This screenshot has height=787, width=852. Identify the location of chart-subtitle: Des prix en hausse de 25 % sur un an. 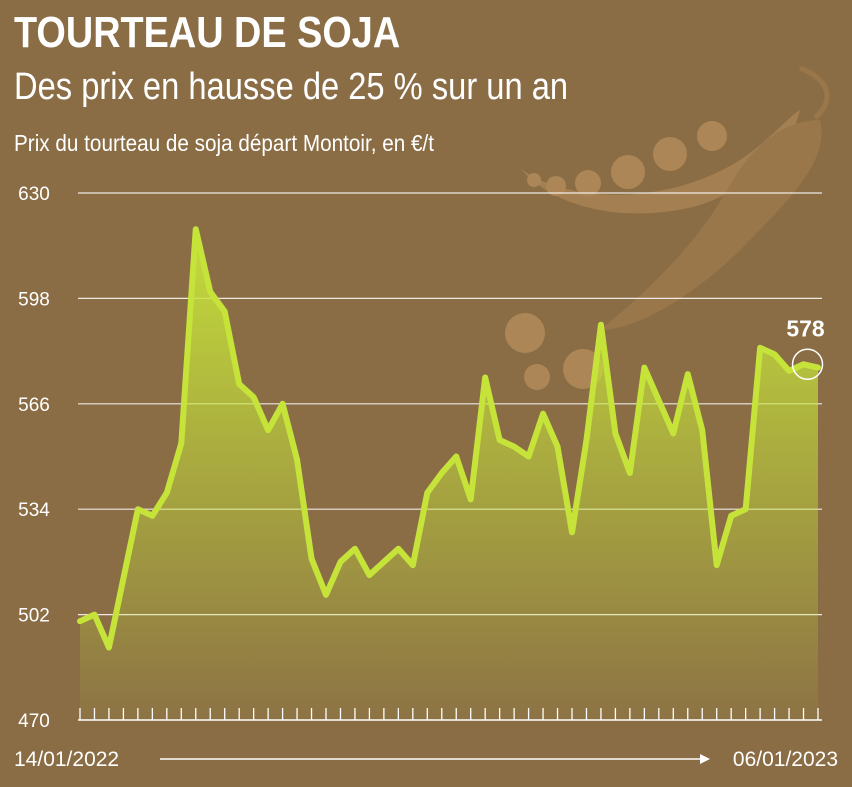
(291, 87).